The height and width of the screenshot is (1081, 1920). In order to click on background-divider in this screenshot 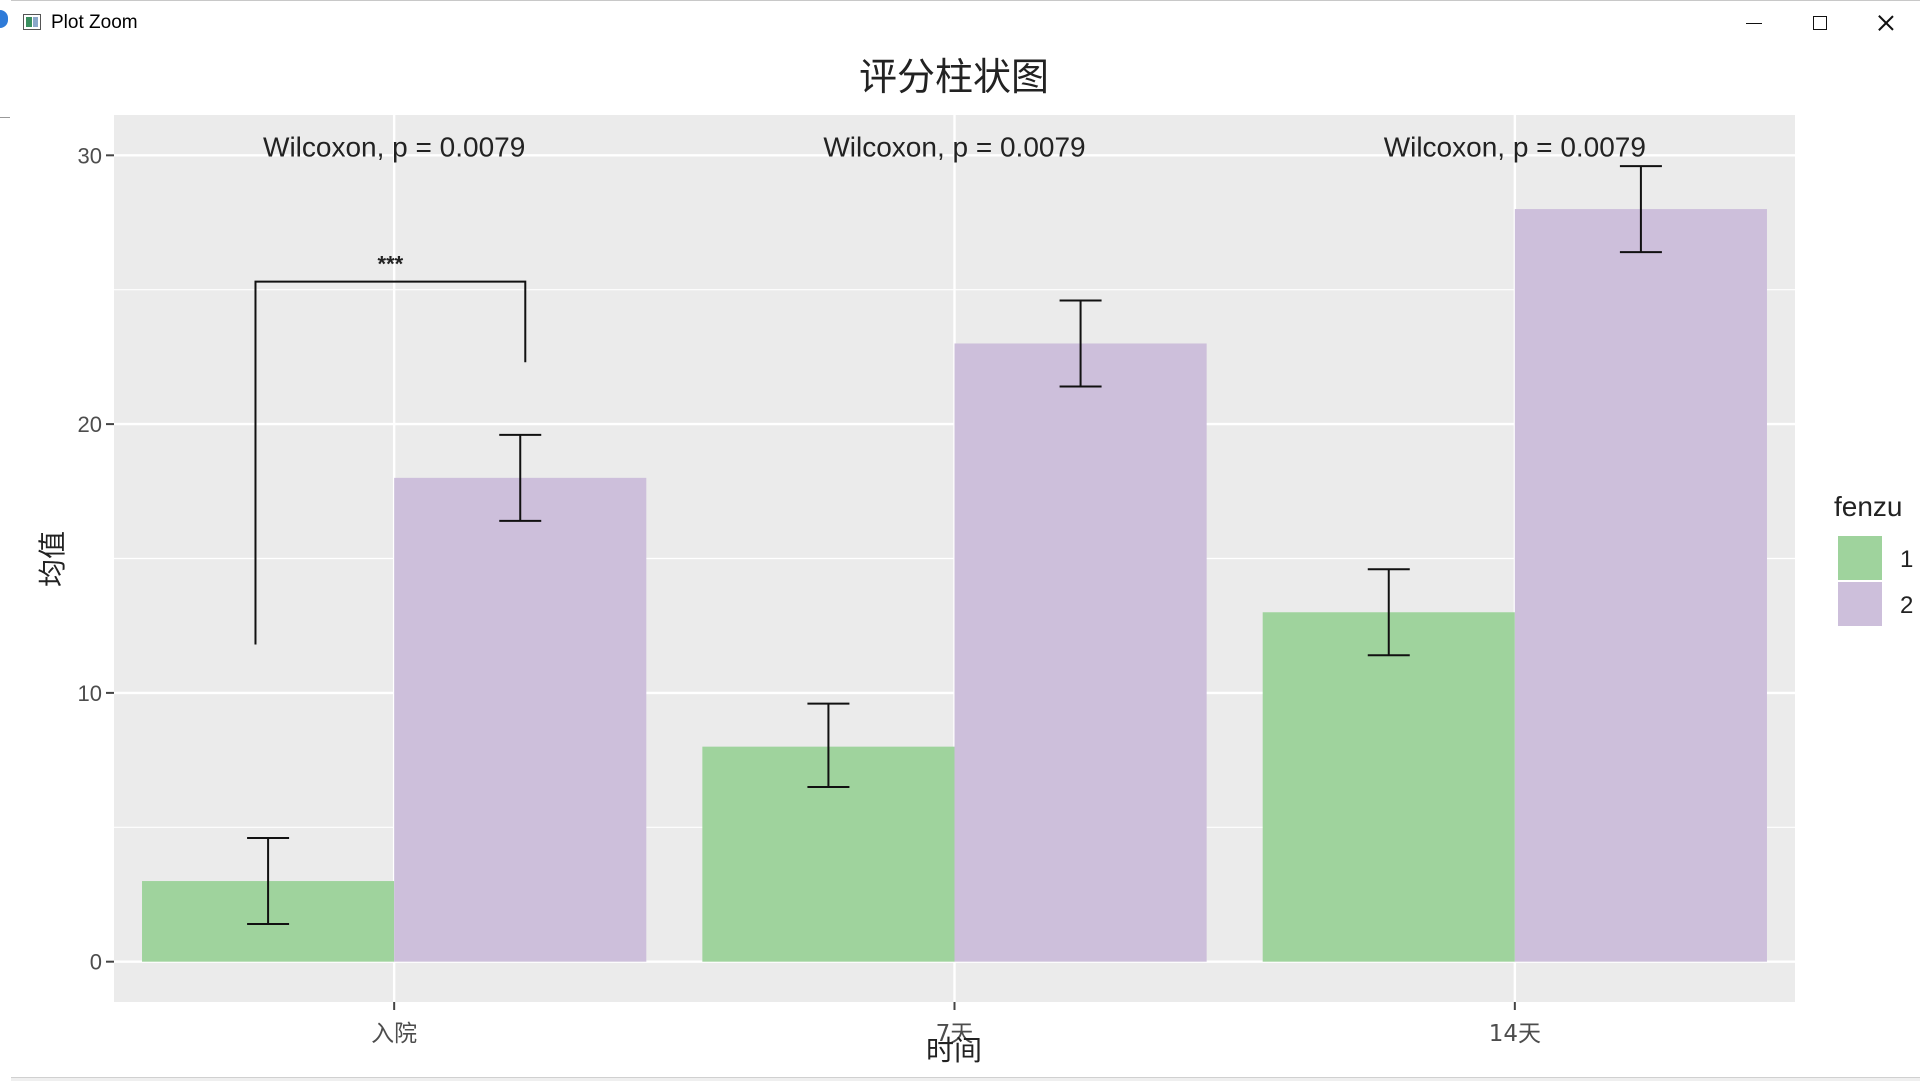, I will do `click(5, 117)`.